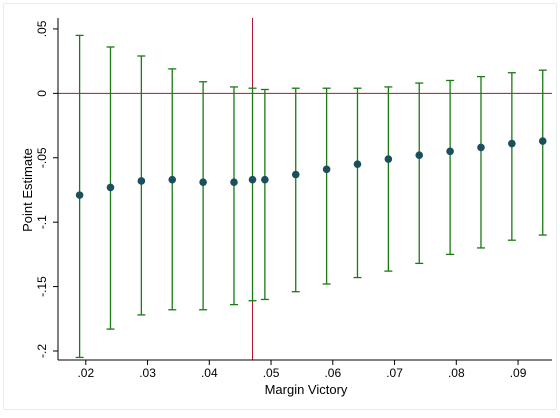 Image resolution: width=560 pixels, height=418 pixels. Describe the element at coordinates (42, 28) in the screenshot. I see `y-tick-label: .05` at that location.